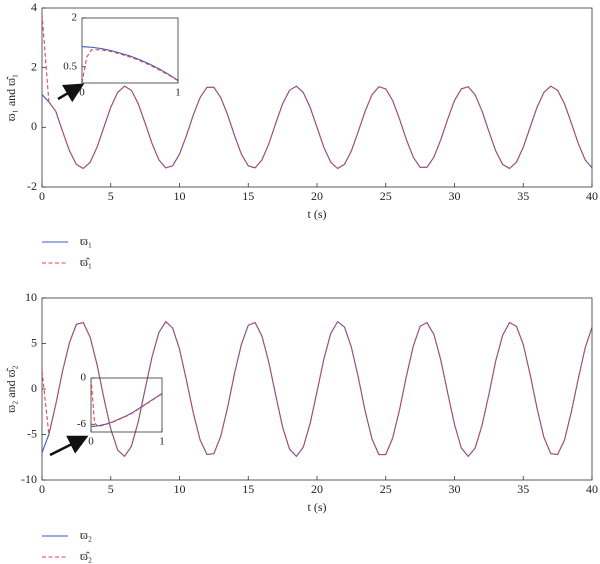  Describe the element at coordinates (86, 556) in the screenshot. I see `legend-label: ϖ̂₂` at that location.